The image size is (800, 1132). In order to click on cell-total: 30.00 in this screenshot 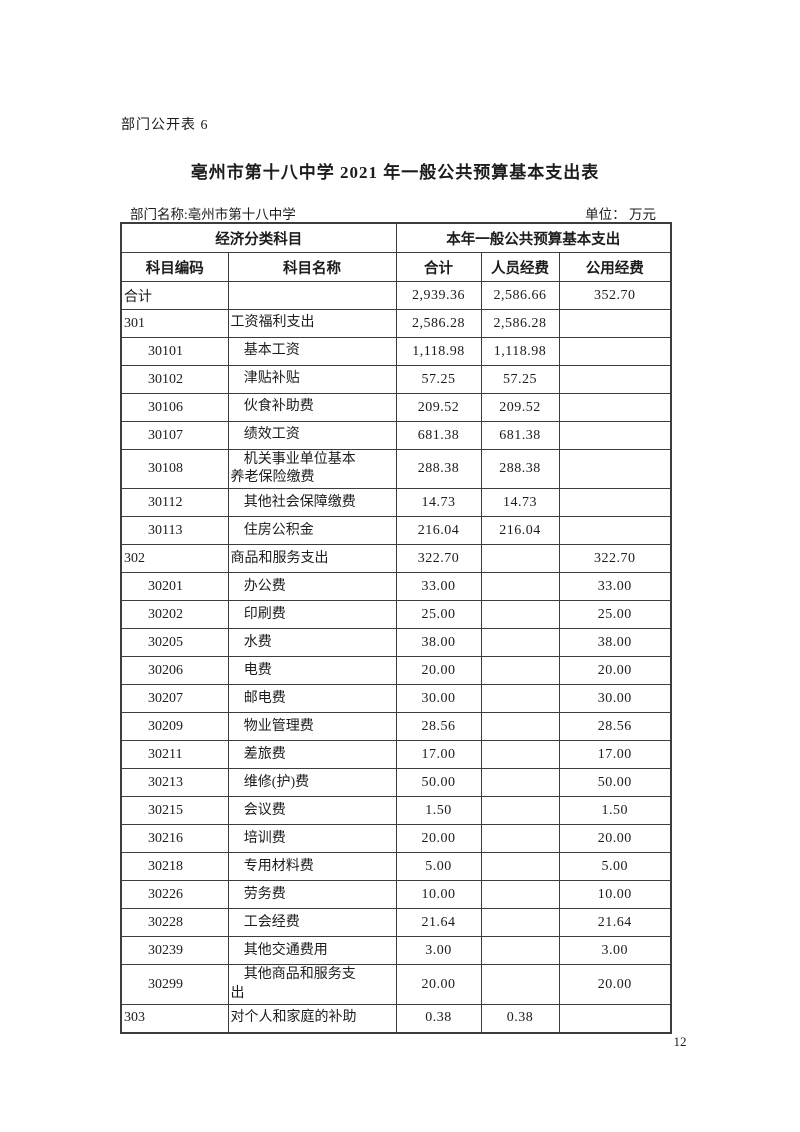, I will do `click(438, 699)`.